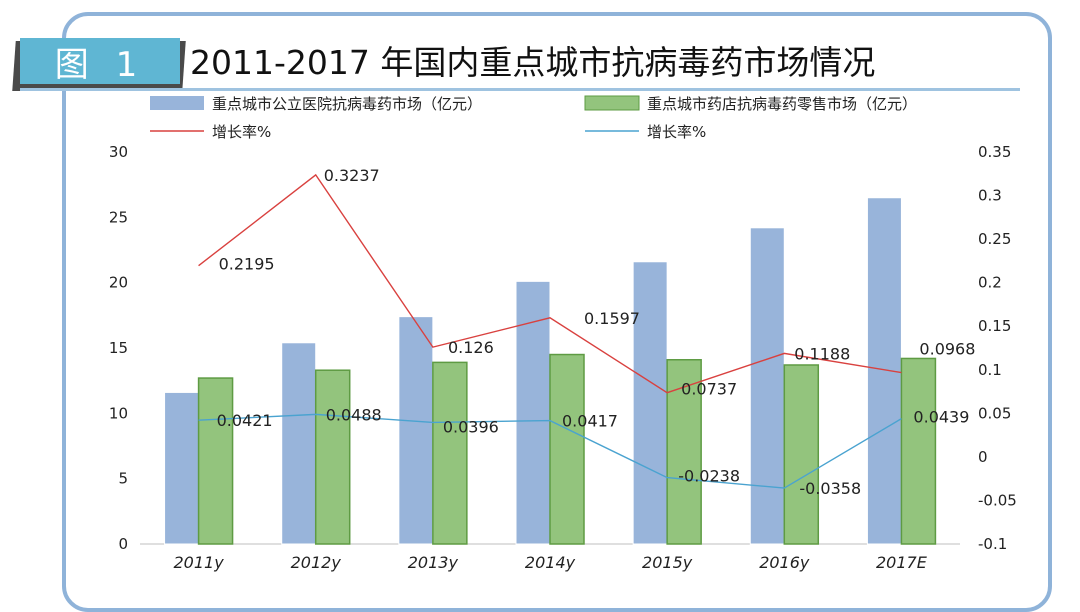  What do you see at coordinates (997, 500) in the screenshot?
I see `y-right-tick-label: -0.05` at bounding box center [997, 500].